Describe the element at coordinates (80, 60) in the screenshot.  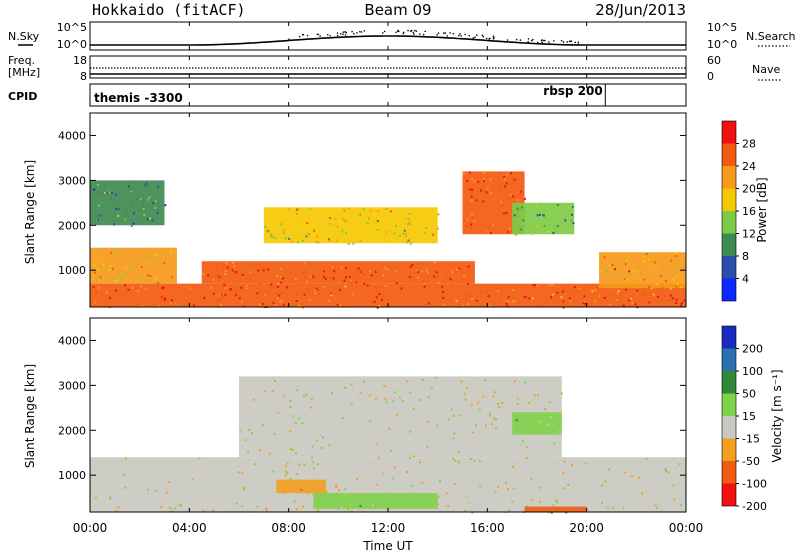
I see `freq-left-tick-top: 18` at that location.